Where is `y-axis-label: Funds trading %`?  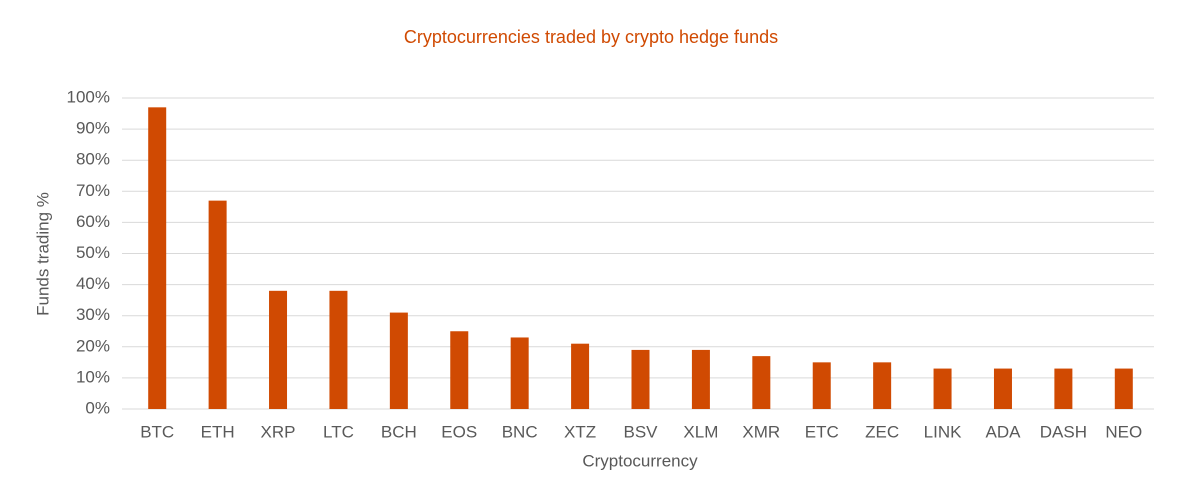
y-axis-label: Funds trading % is located at coordinates (42, 254).